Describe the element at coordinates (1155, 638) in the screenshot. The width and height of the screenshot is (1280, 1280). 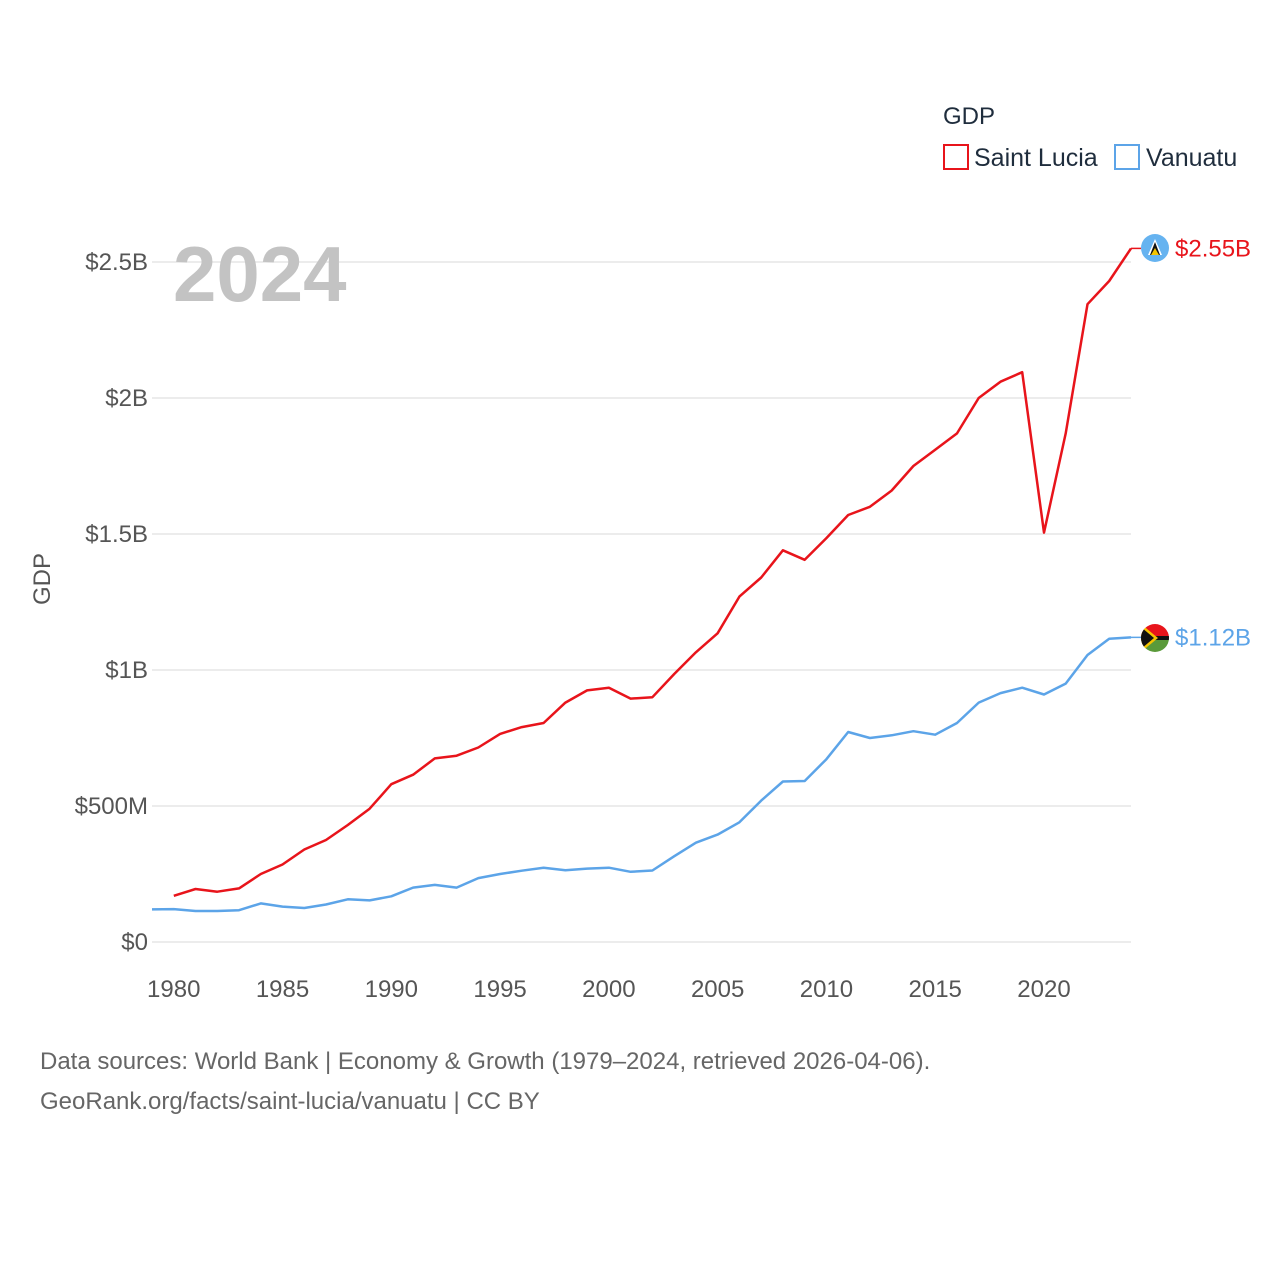
I see `vanuatu-flag-icon` at that location.